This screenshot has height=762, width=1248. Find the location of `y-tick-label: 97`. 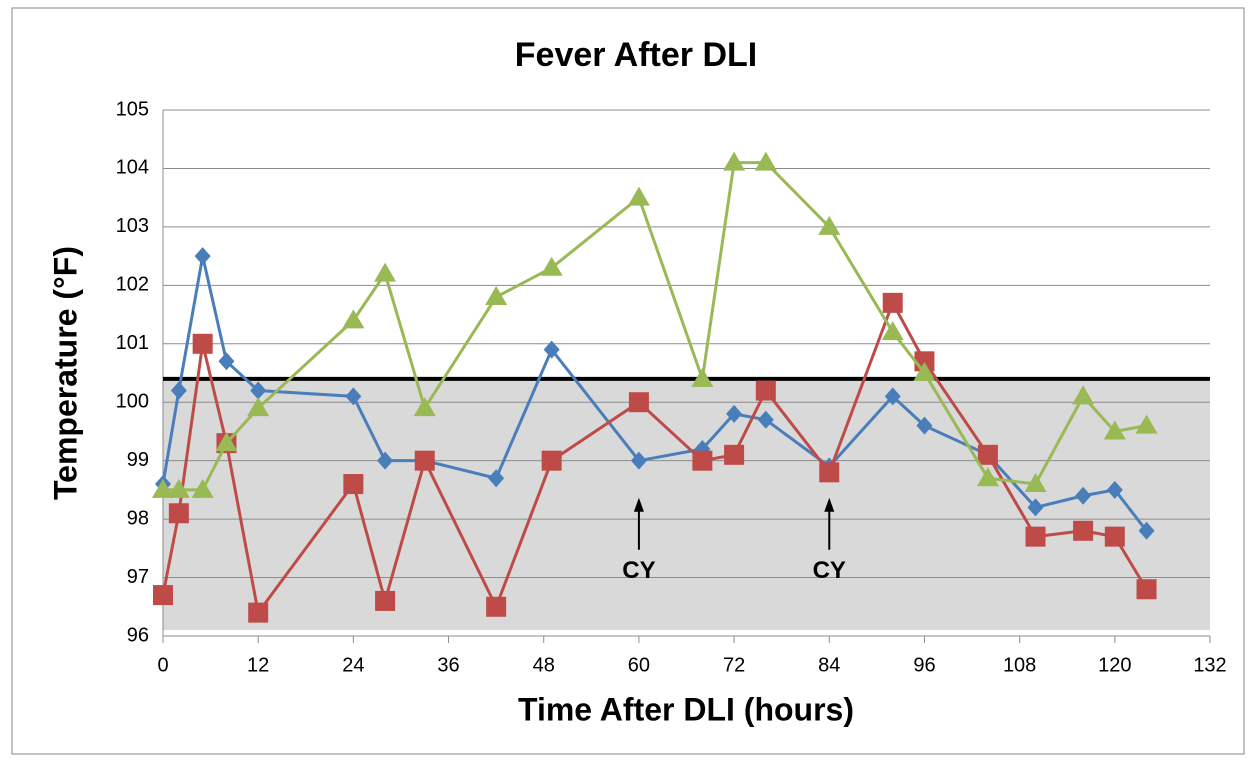

y-tick-label: 97 is located at coordinates (138, 577).